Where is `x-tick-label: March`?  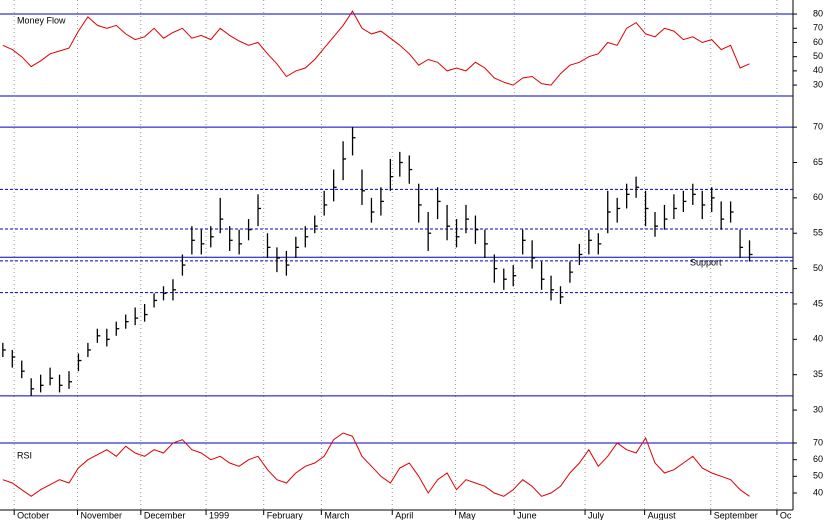 x-tick-label: March is located at coordinates (336, 515).